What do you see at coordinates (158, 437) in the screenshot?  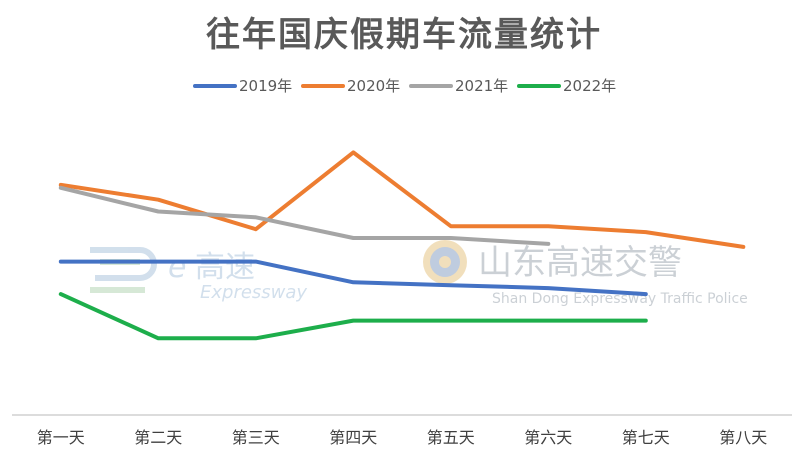 I see `x-tick-label: 第二天` at bounding box center [158, 437].